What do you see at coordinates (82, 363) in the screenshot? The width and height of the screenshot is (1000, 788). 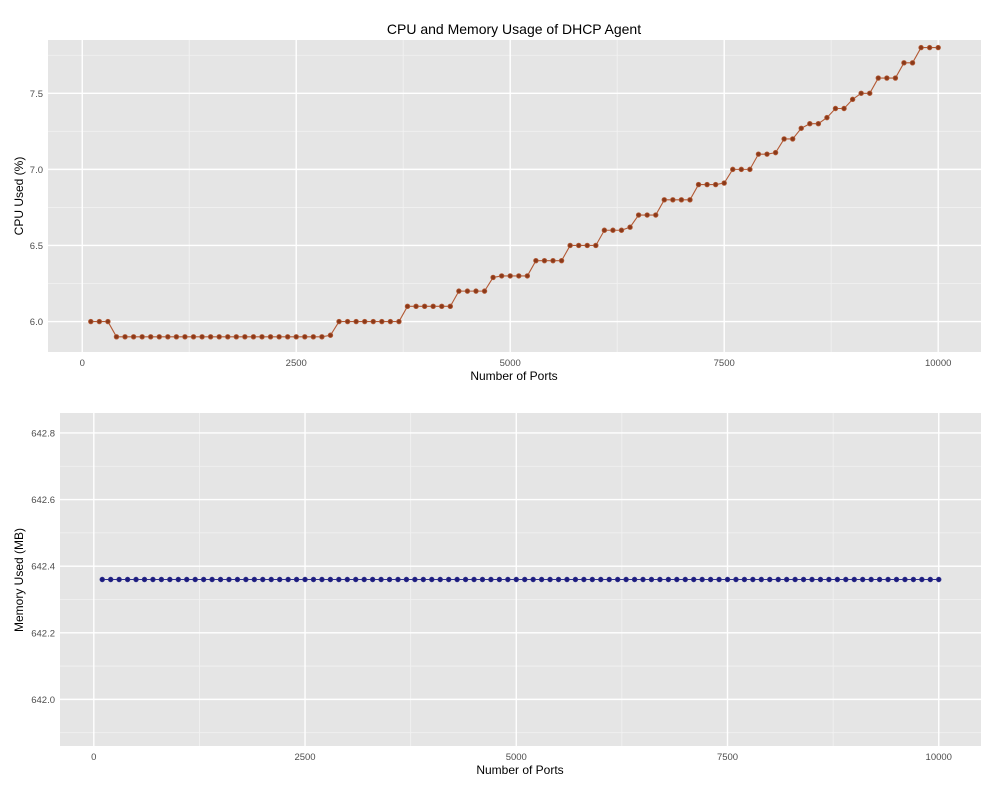 I see `cpu-x-tick-label: 0` at bounding box center [82, 363].